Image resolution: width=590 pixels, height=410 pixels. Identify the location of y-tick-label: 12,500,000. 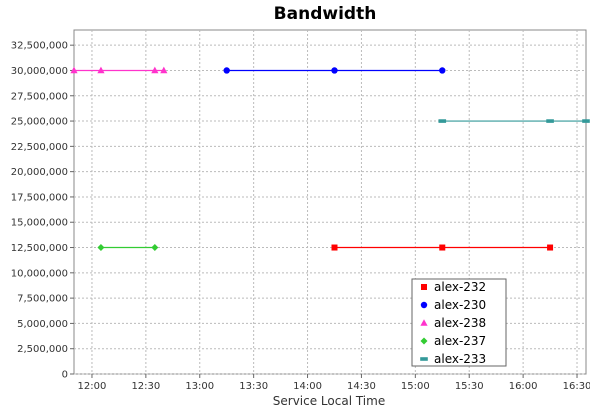
(39, 248).